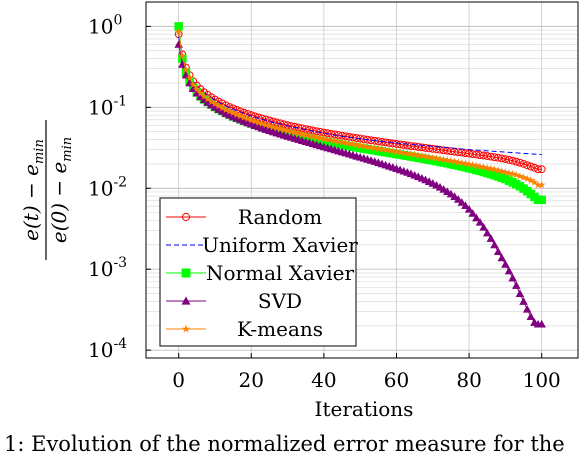  Describe the element at coordinates (366, 380) in the screenshot. I see `x-tick-labels: 0 20 40 60 80 100` at that location.